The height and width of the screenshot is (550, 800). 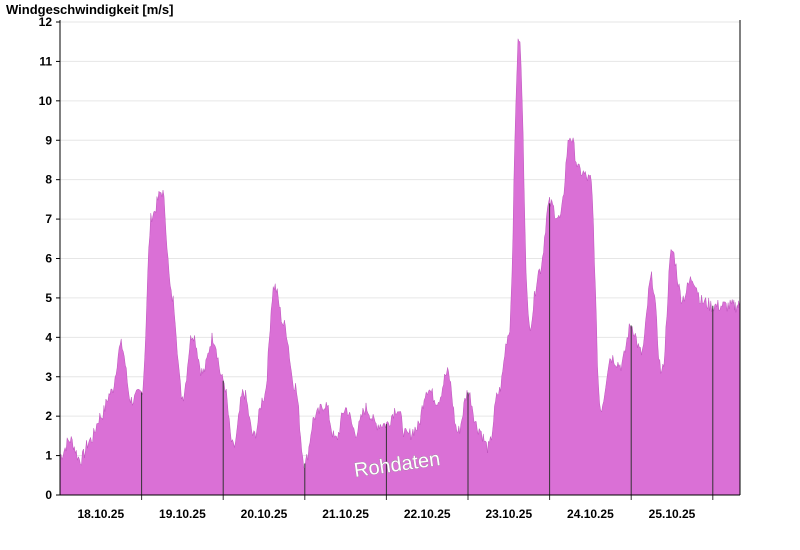 What do you see at coordinates (46, 22) in the screenshot?
I see `y-tick-label-12: 12` at bounding box center [46, 22].